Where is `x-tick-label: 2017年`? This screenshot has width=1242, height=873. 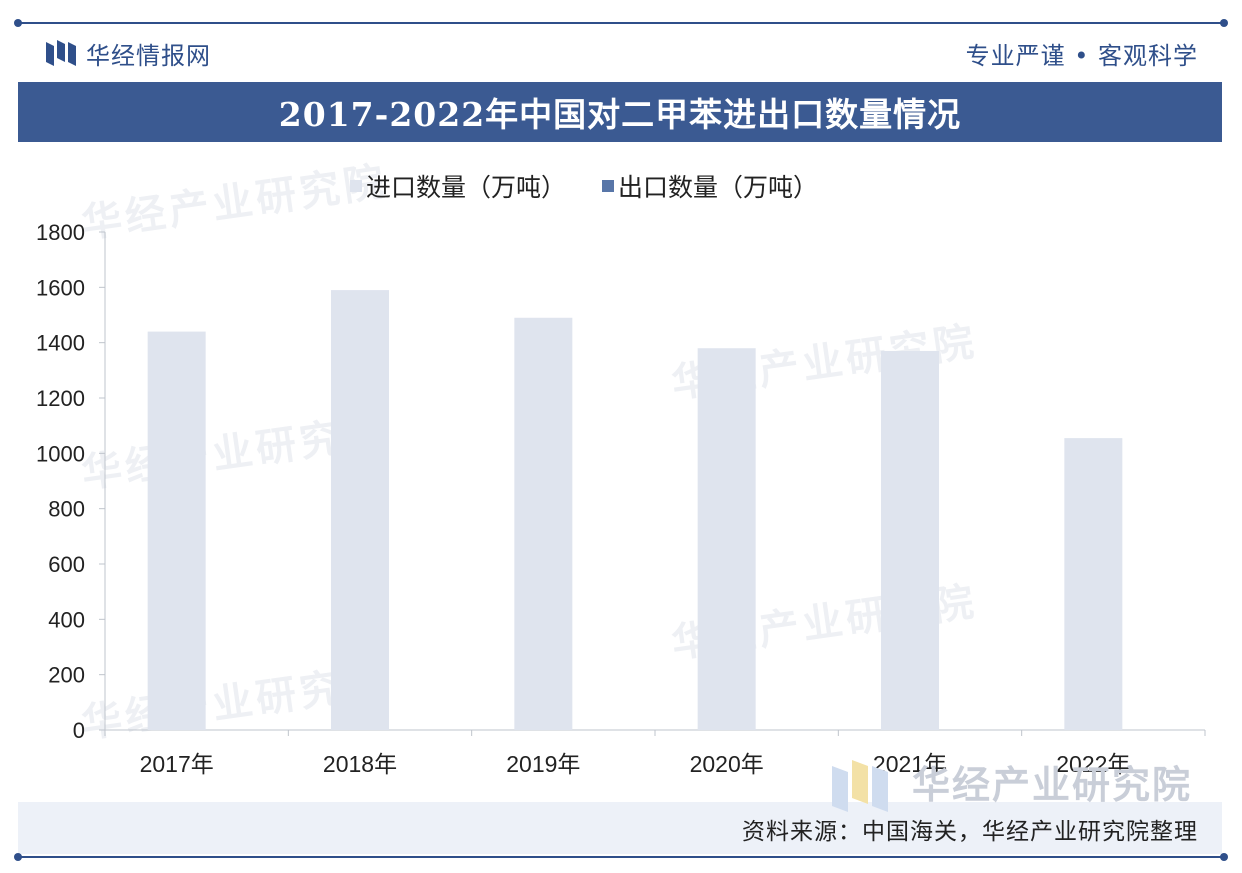 x-tick-label: 2017年 is located at coordinates (177, 764).